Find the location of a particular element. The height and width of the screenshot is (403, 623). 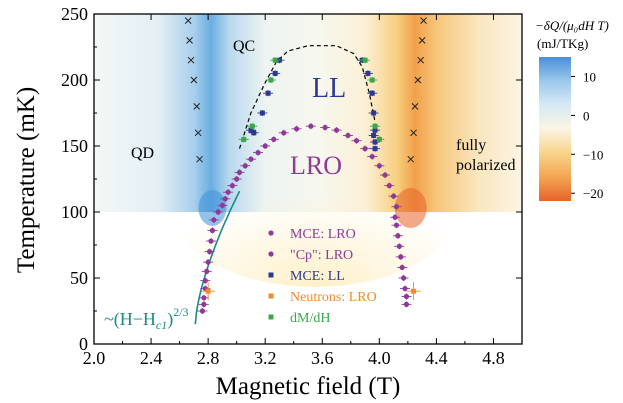

svg-text: ~(H−Hc1)2/3 is located at coordinates (146, 318).